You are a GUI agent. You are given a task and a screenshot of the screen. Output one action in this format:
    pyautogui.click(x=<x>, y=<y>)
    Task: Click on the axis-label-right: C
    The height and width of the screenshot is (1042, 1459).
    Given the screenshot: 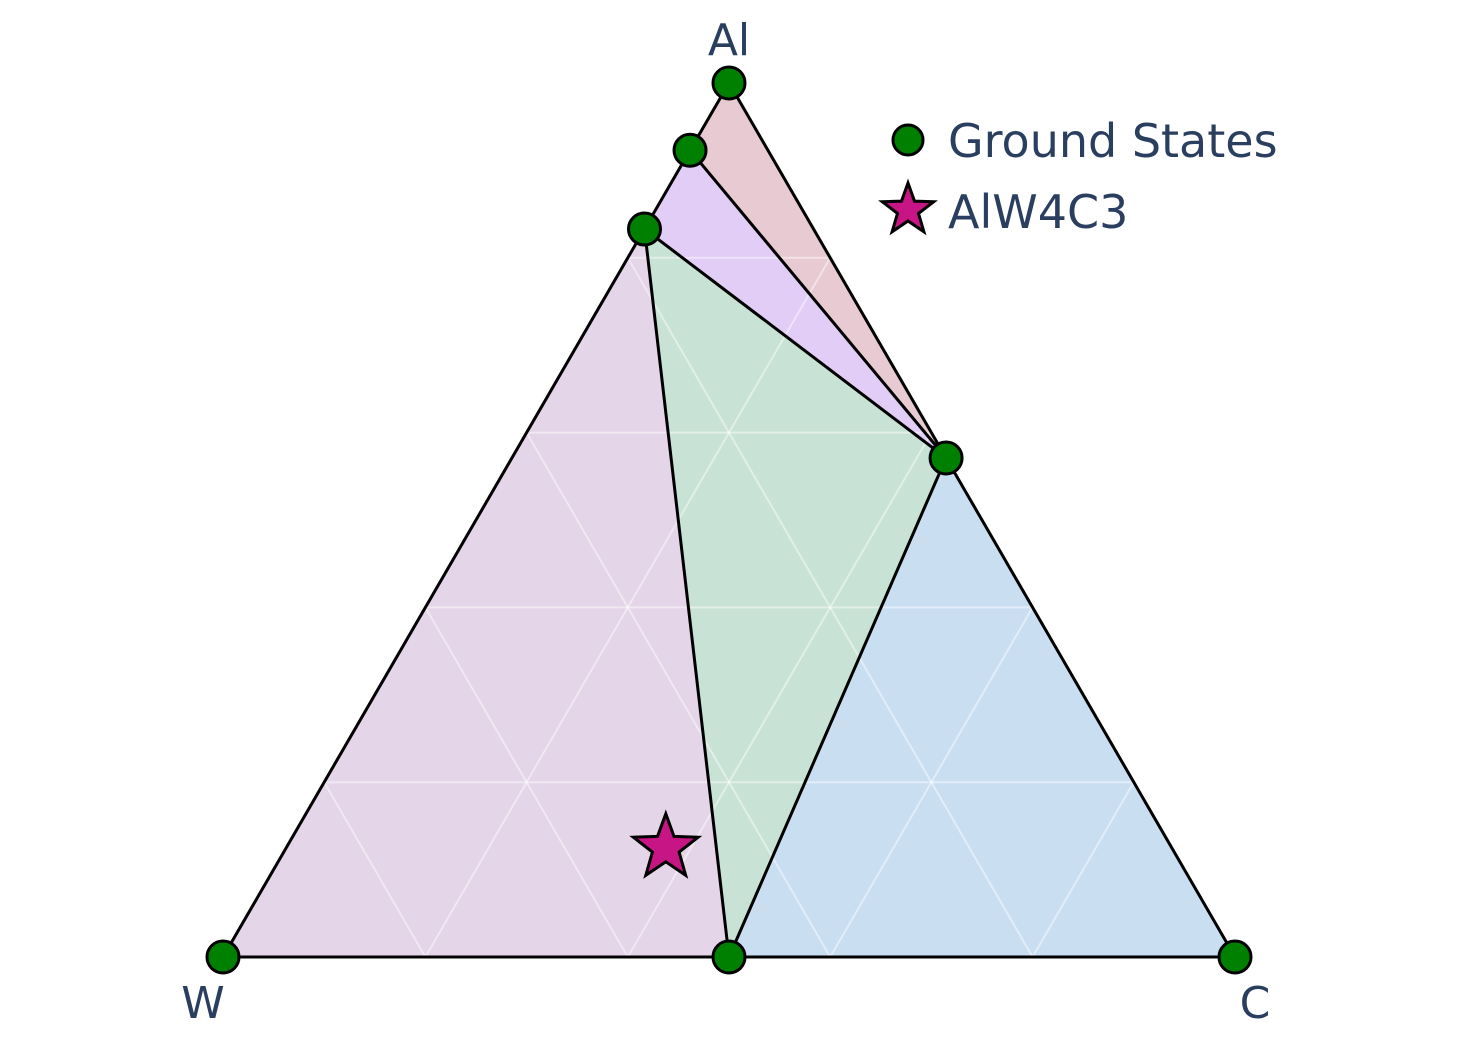 What is the action you would take?
    pyautogui.click(x=1255, y=1003)
    